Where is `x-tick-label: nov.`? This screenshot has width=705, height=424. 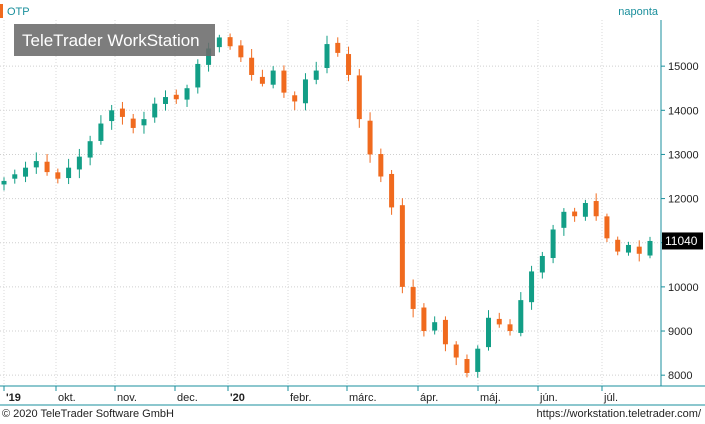 x-tick-label: nov. is located at coordinates (127, 398).